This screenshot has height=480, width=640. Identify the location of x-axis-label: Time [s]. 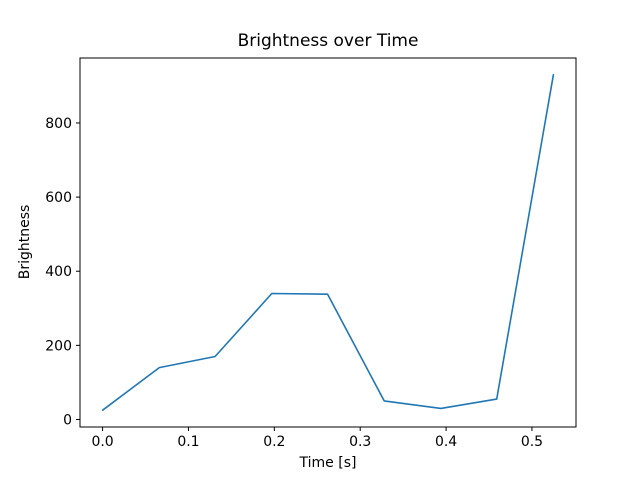
(328, 463).